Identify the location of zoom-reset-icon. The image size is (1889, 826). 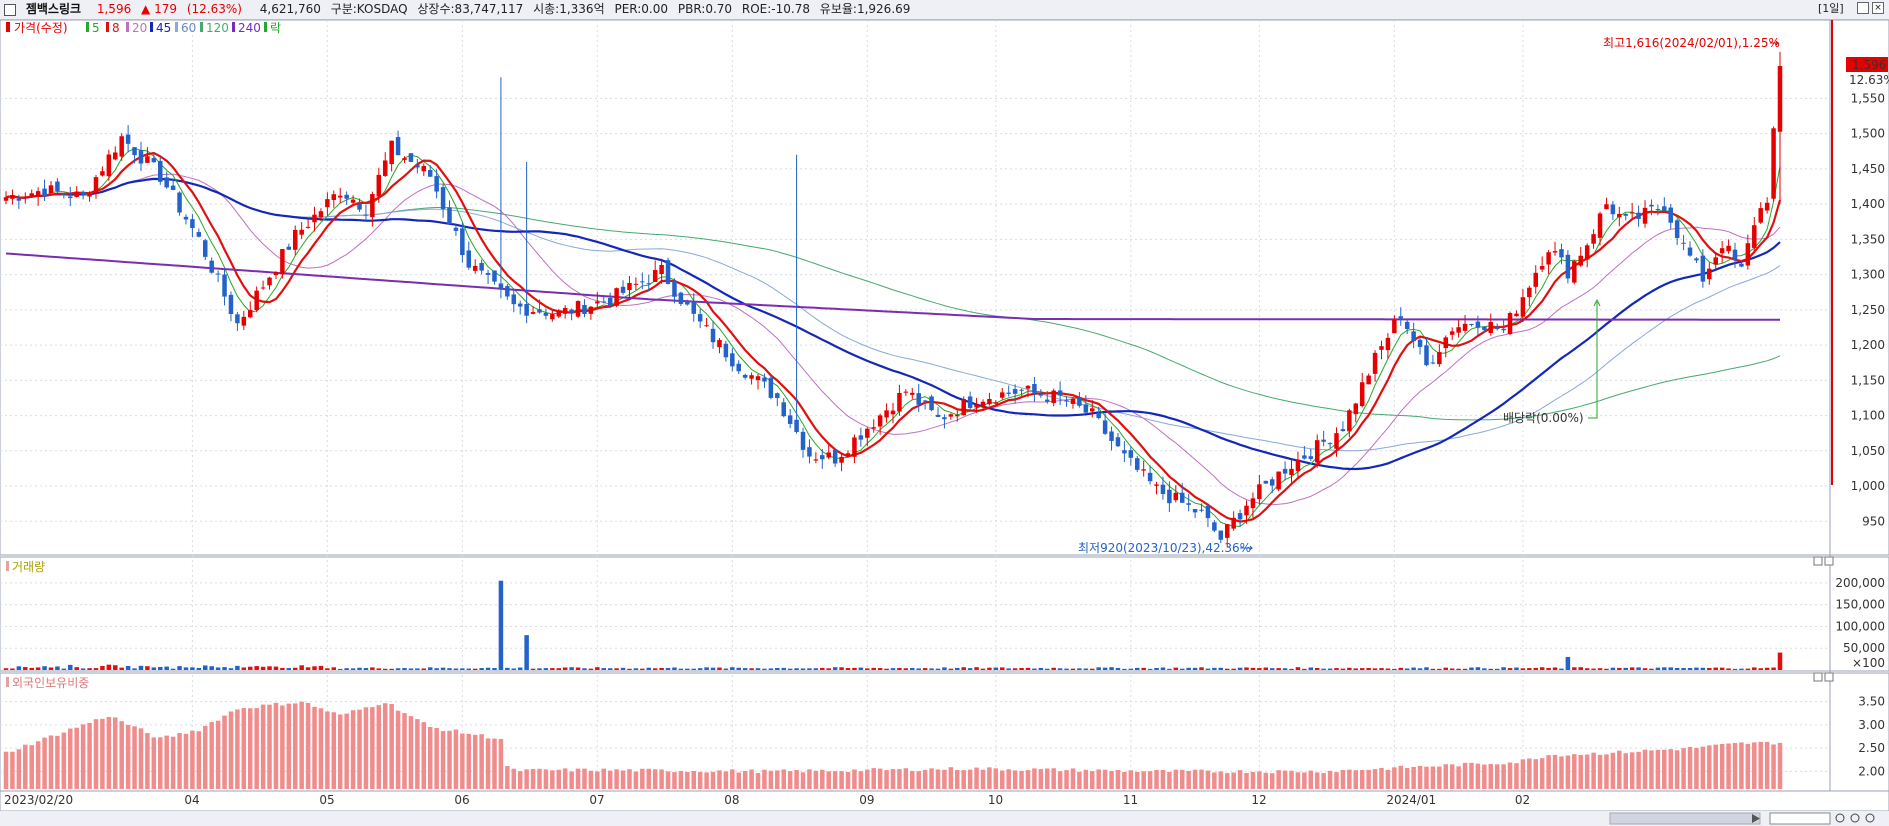
(1870, 818).